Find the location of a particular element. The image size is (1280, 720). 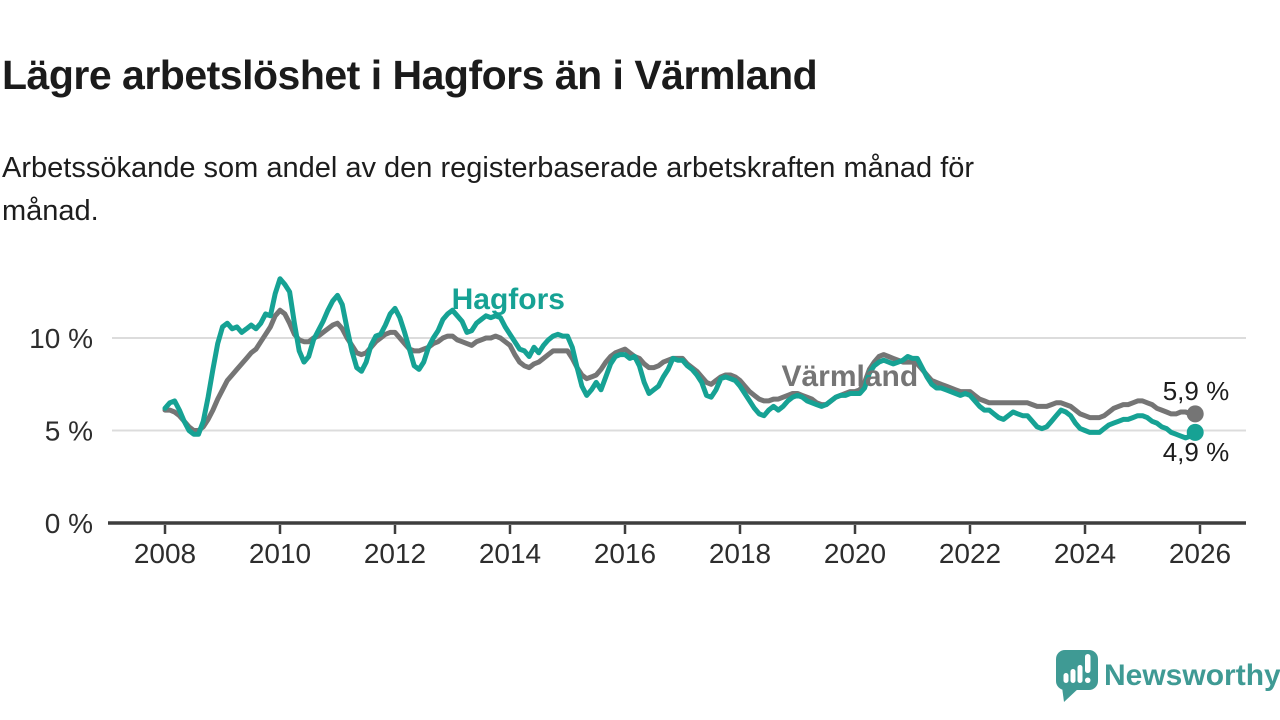

newsworthy-logo: Newsworthy is located at coordinates (1166, 676).